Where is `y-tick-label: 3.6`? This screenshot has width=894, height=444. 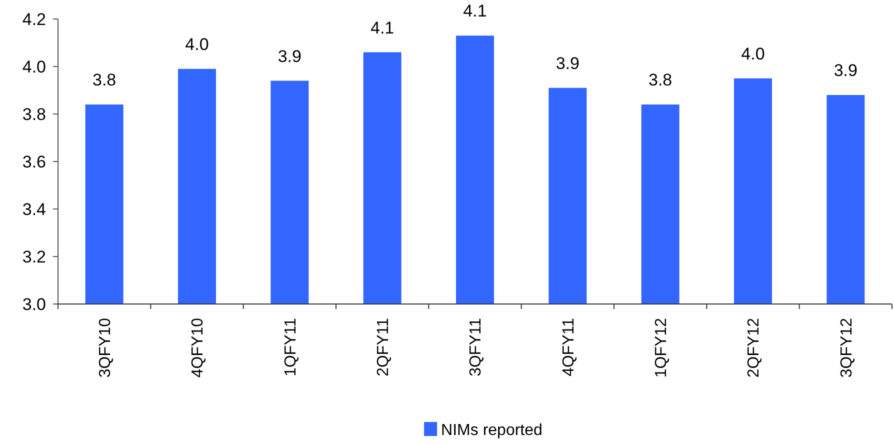
y-tick-label: 3.6 is located at coordinates (34, 162).